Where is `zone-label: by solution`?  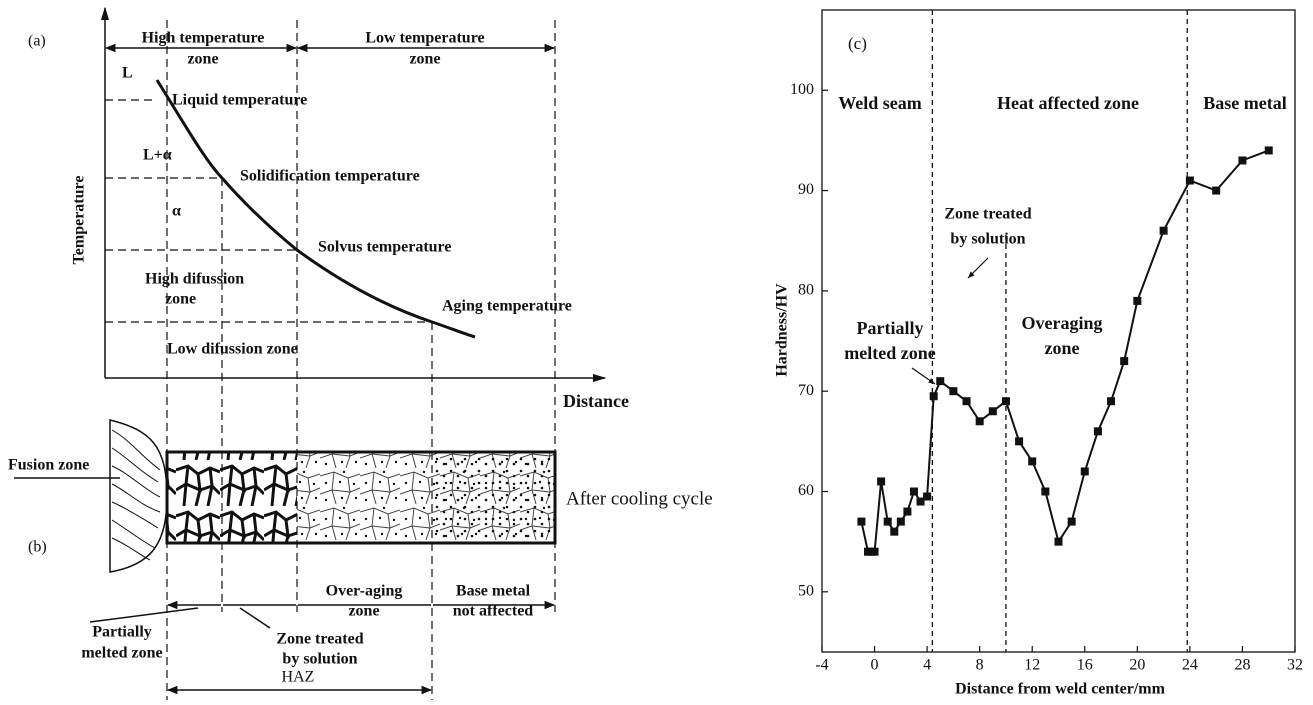
zone-label: by solution is located at coordinates (319, 659).